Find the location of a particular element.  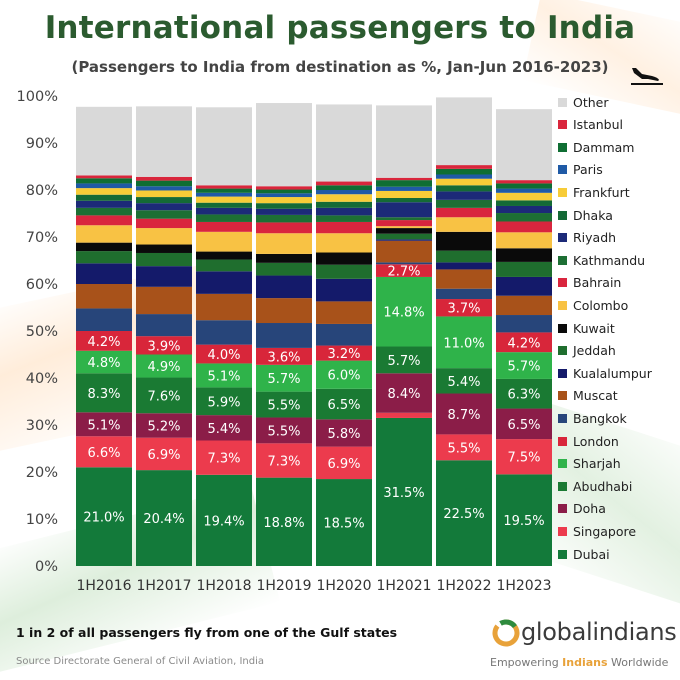

data-label: 4.8% is located at coordinates (103, 363).